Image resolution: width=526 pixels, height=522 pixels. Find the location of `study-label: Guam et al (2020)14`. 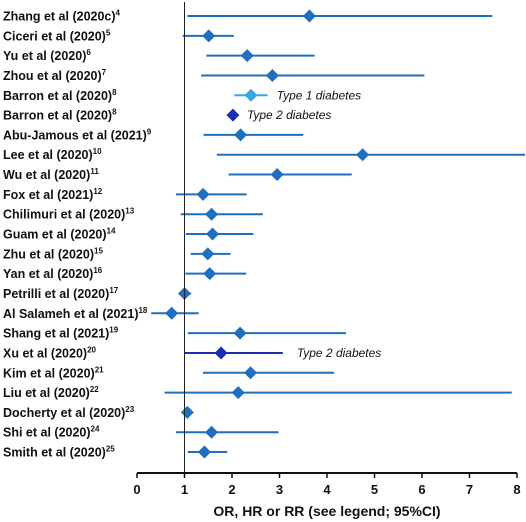

study-label: Guam et al (2020)14 is located at coordinates (59, 234).